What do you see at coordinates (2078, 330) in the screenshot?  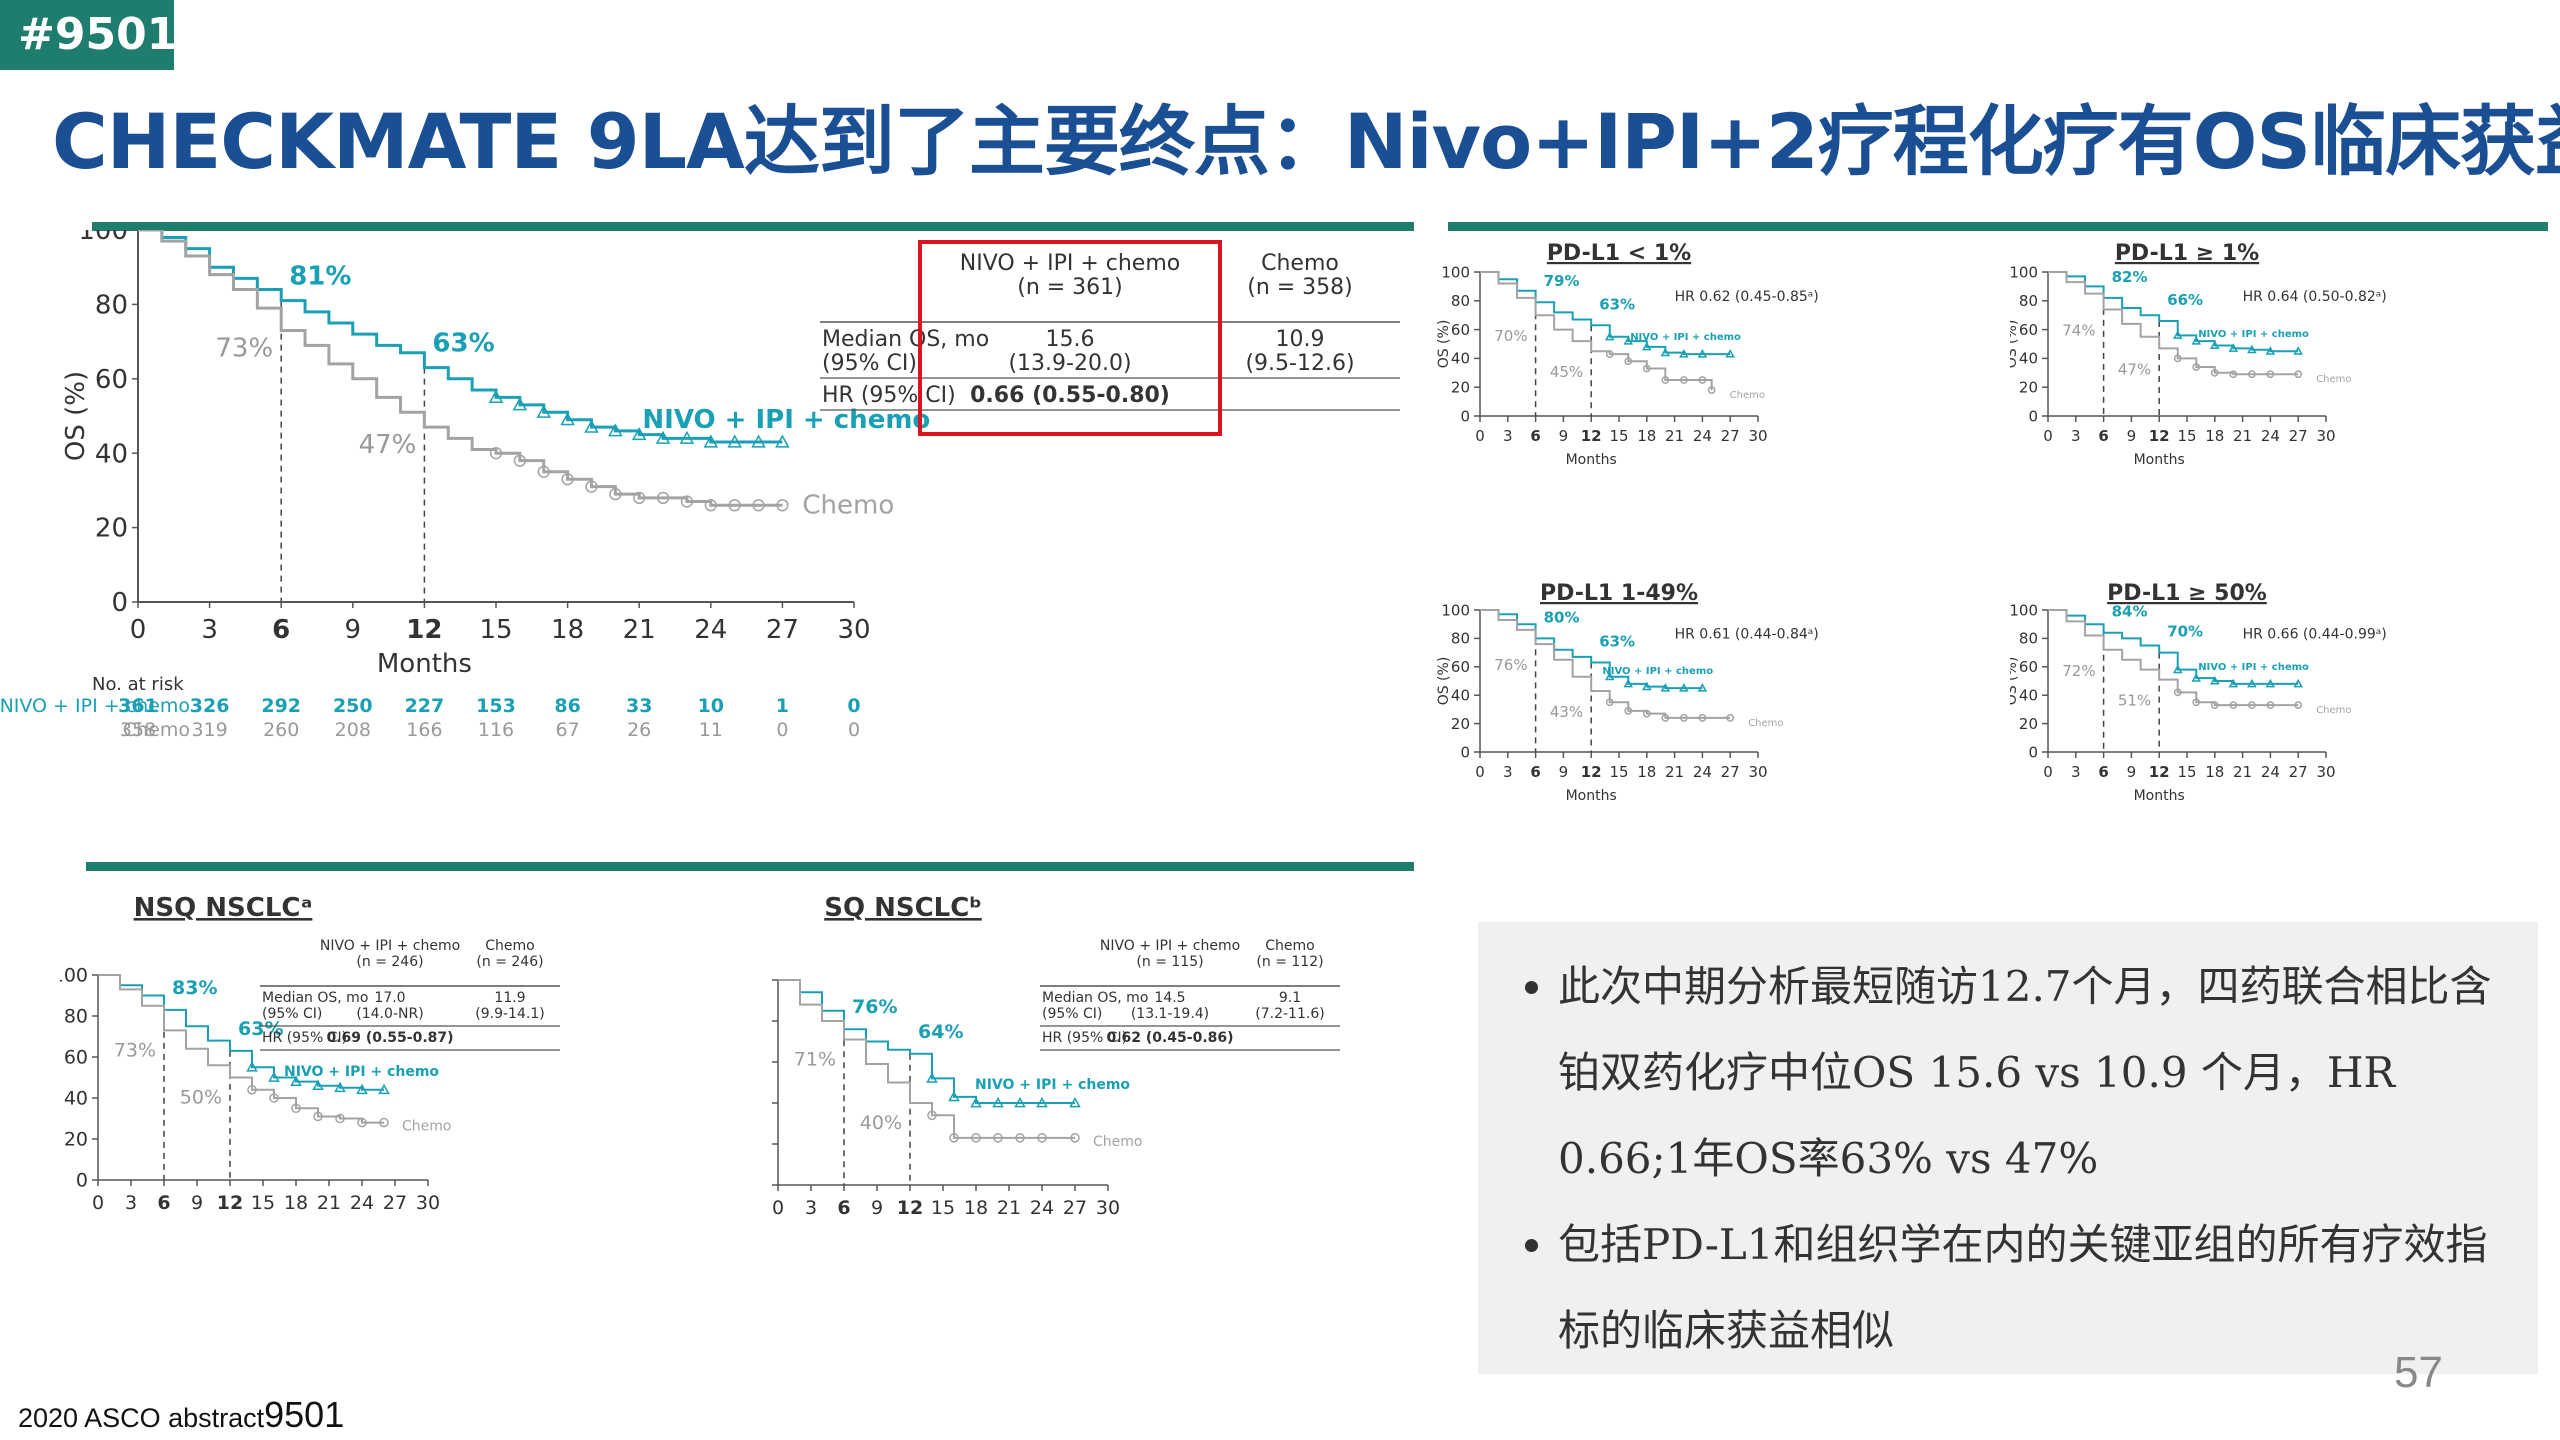 I see `pdl1_ge1-landmark-chemo-6: 74%` at bounding box center [2078, 330].